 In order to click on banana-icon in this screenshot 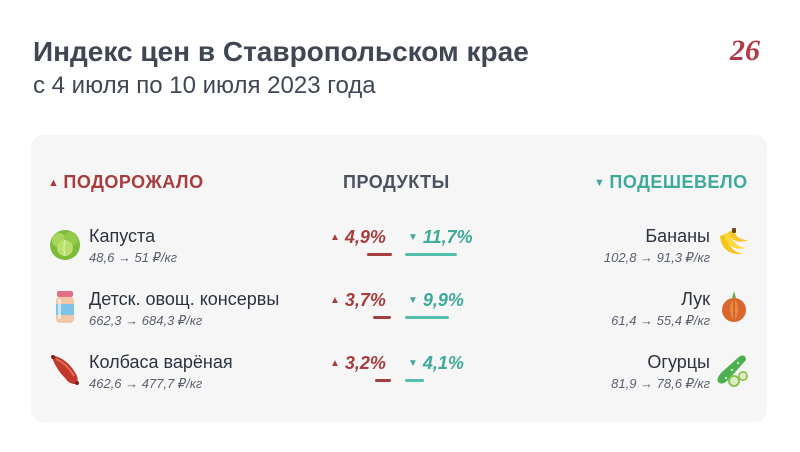, I will do `click(734, 241)`.